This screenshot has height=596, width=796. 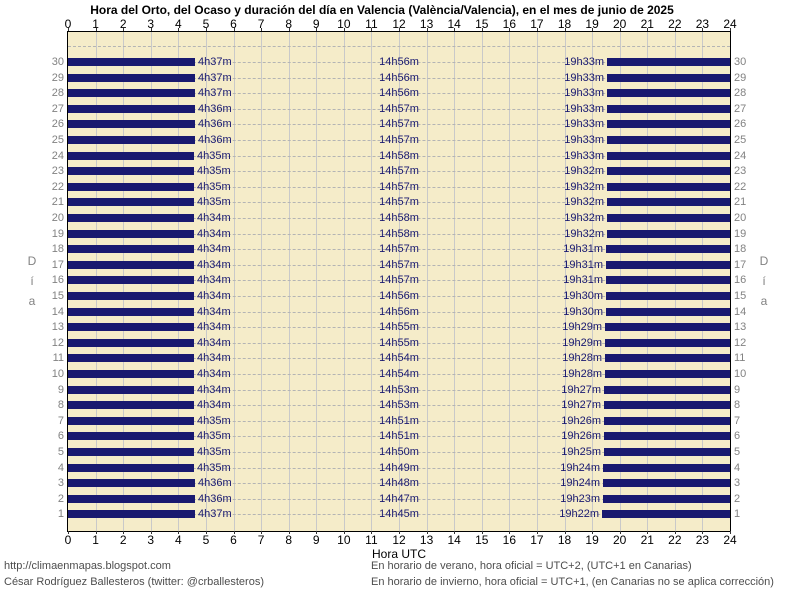 I want to click on day-number-right: 10, so click(x=740, y=374).